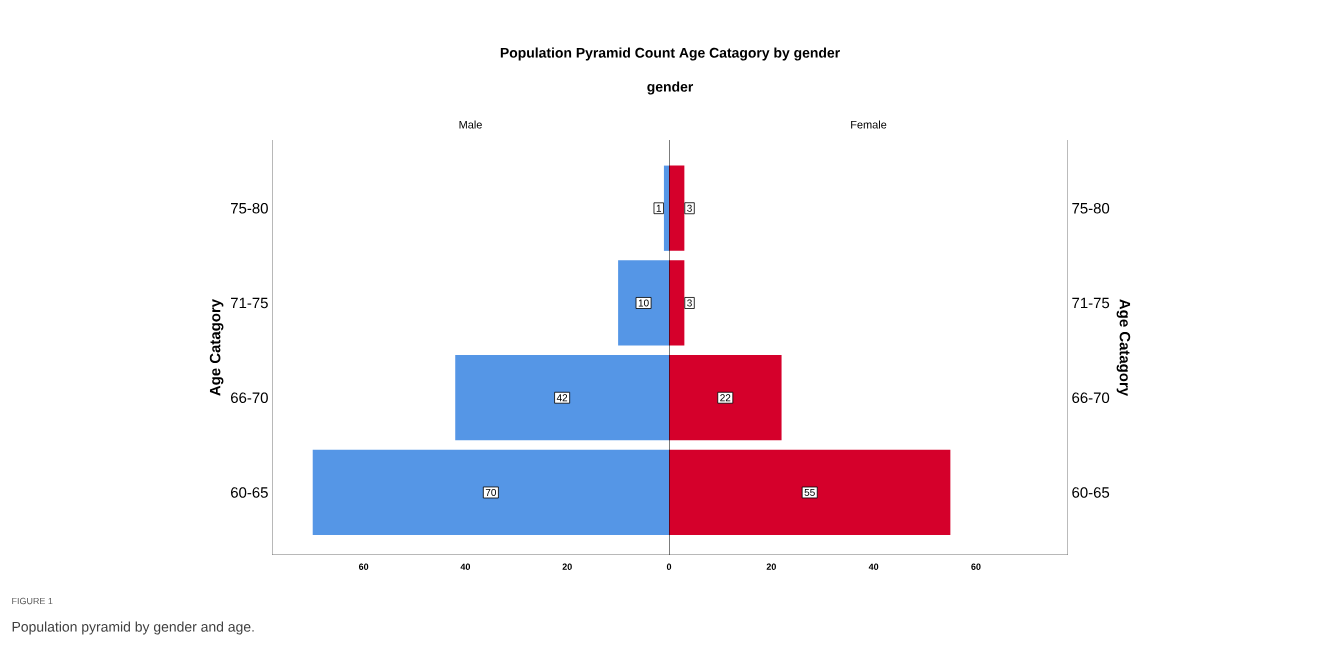  I want to click on text: Population Pyramid Count Age Catagory by gender, so click(670, 54).